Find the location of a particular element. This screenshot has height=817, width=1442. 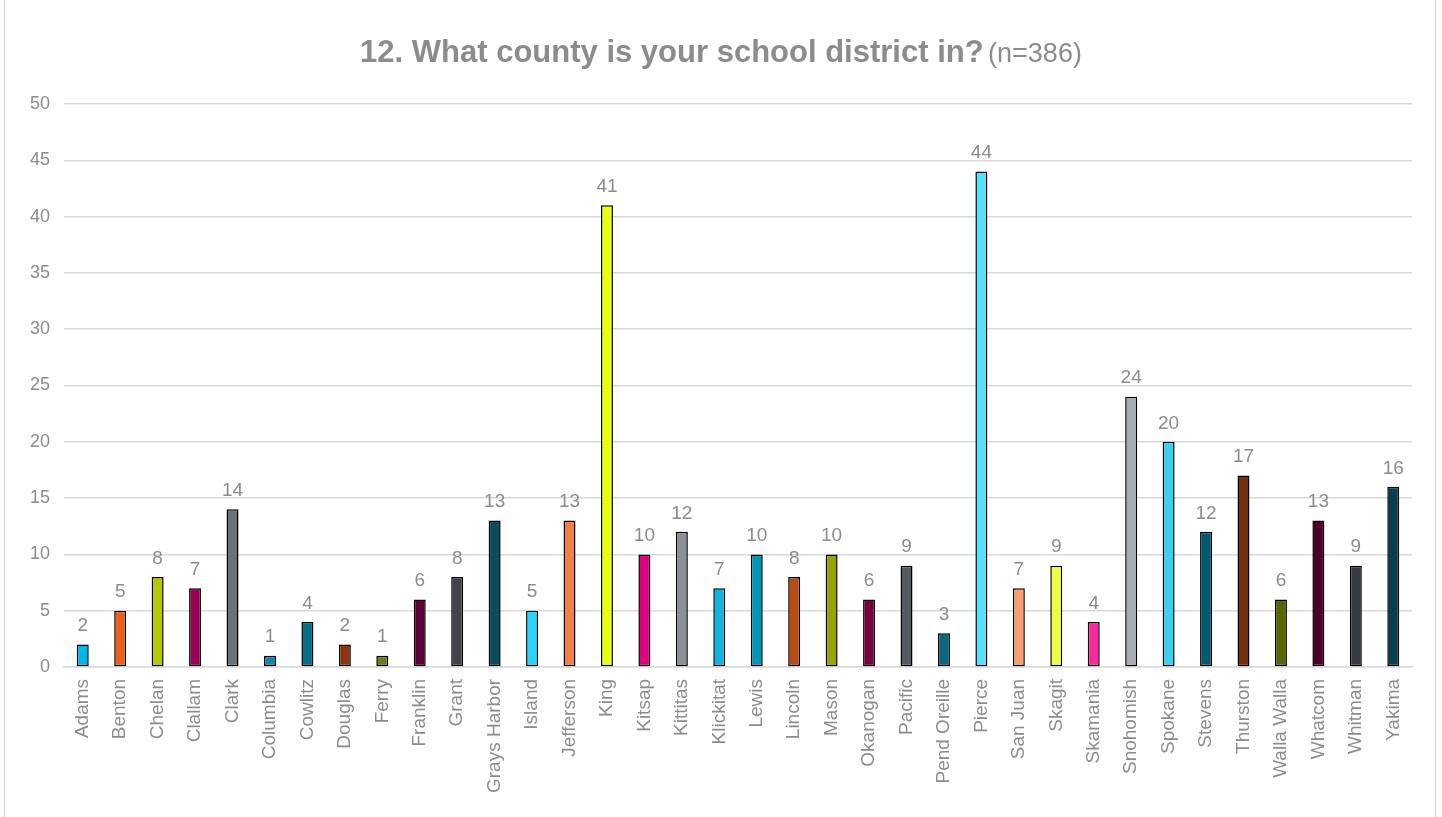

x-tick-label: Stevens is located at coordinates (1205, 713).